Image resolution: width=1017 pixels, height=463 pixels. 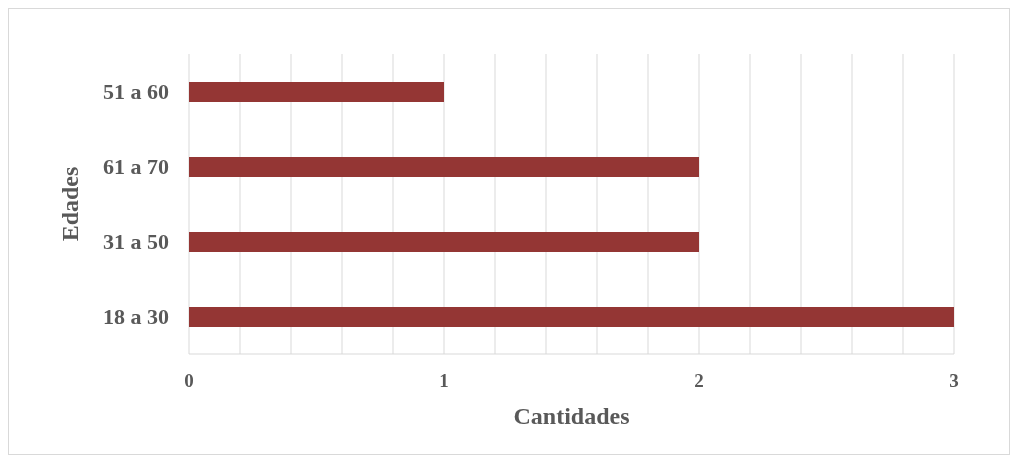 I want to click on y-tick-label: 51 a 60, so click(x=136, y=92).